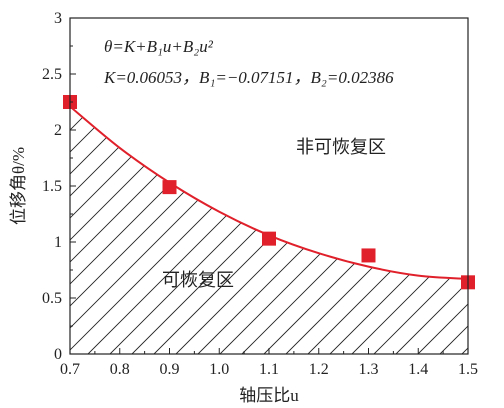  I want to click on y-tick-label: 1, so click(58, 242).